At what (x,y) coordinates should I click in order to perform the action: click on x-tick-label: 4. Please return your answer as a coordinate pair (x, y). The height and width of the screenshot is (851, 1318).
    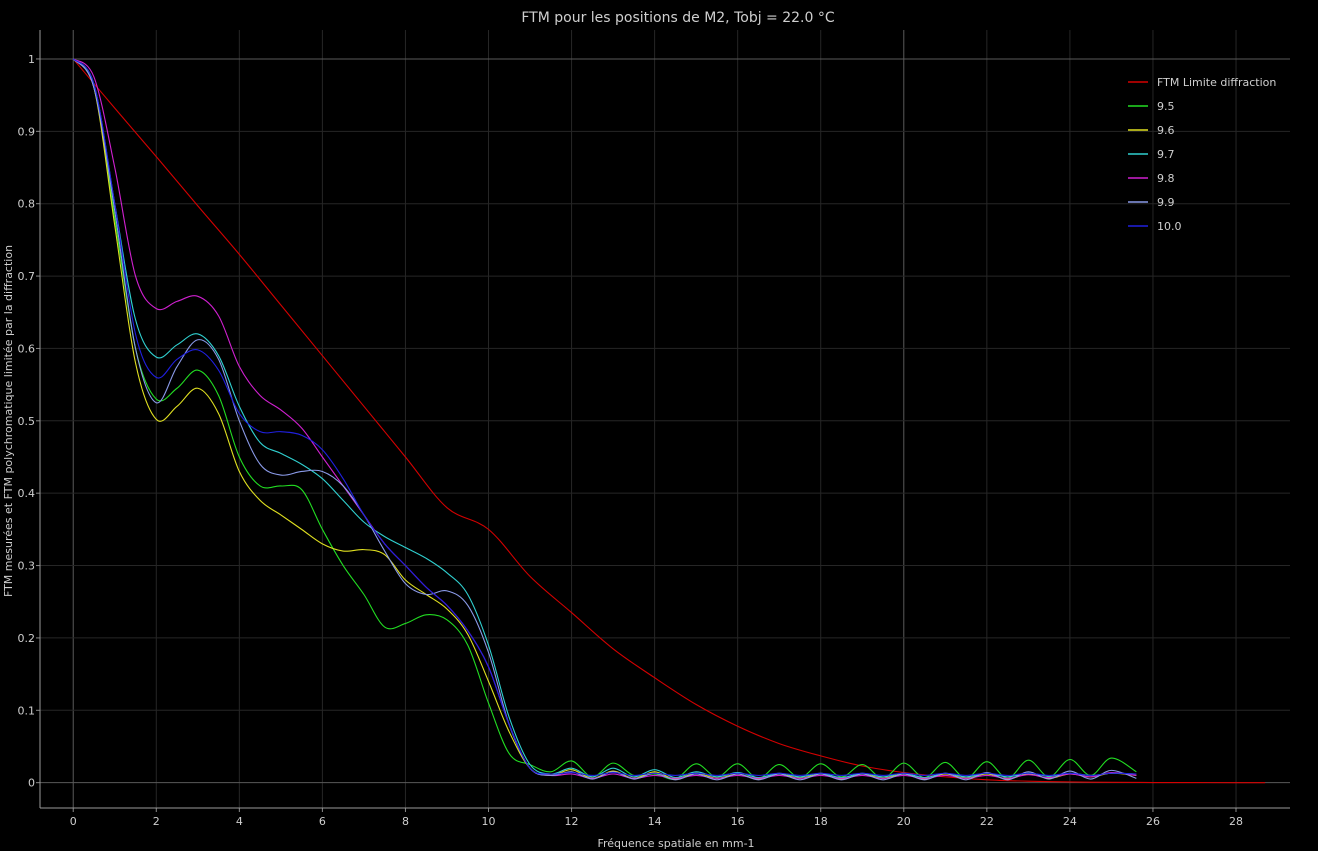
    Looking at the image, I should click on (239, 821).